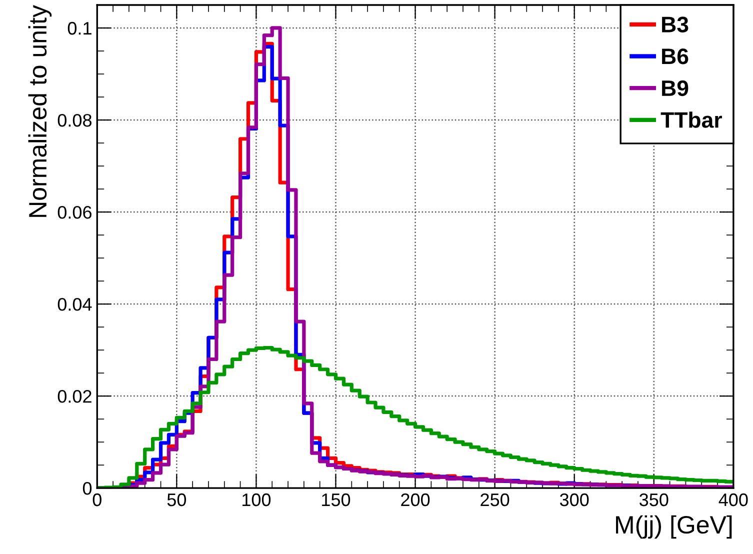 The width and height of the screenshot is (753, 554). What do you see at coordinates (654, 499) in the screenshot?
I see `x-tick-label: 350` at bounding box center [654, 499].